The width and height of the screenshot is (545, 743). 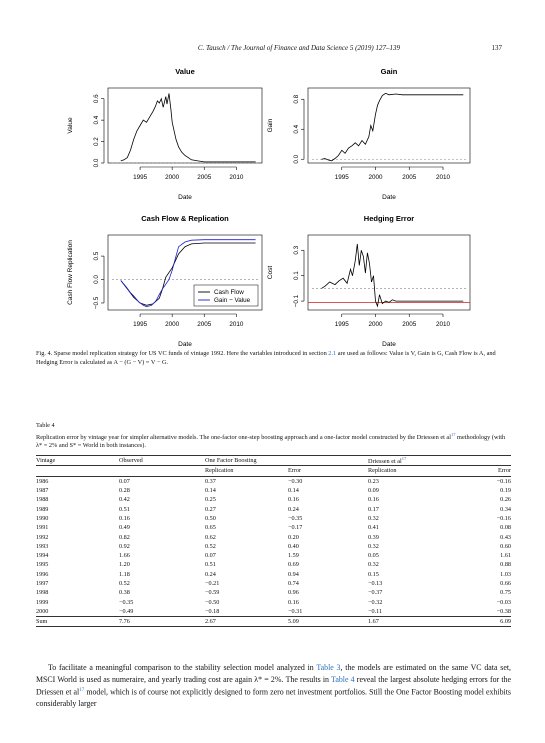 What do you see at coordinates (375, 611) in the screenshot?
I see `value-cell: −0.11` at bounding box center [375, 611].